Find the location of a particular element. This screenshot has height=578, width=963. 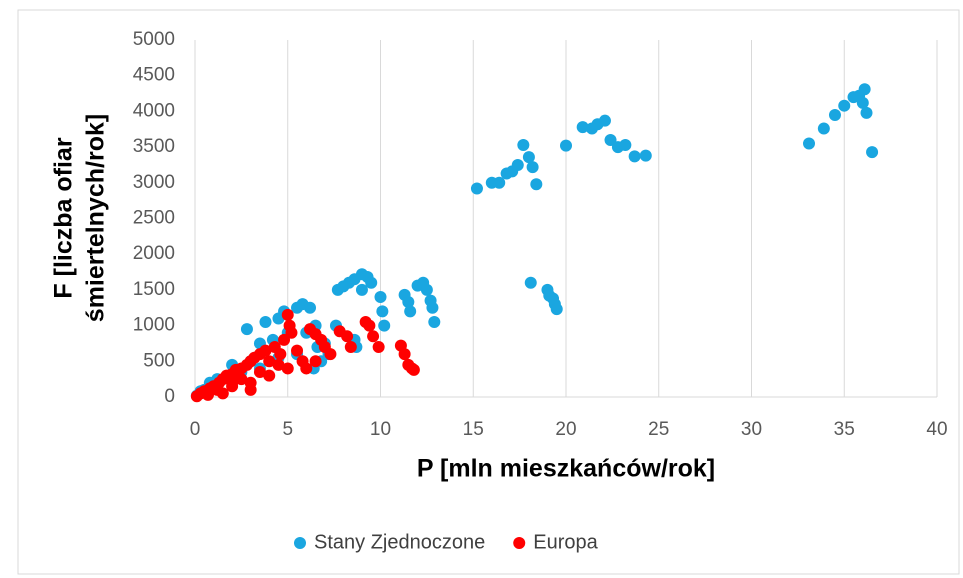

y-tick-label: 2500 is located at coordinates (154, 218).